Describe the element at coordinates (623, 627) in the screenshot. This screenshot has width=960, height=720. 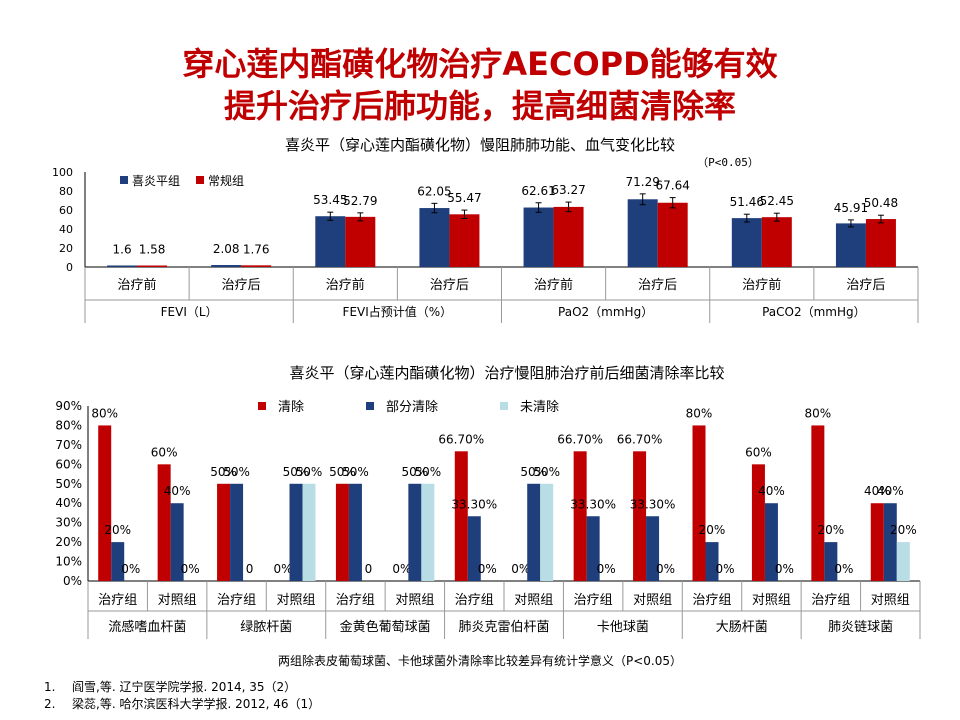
I see `x-group-label: 卡他球菌` at that location.